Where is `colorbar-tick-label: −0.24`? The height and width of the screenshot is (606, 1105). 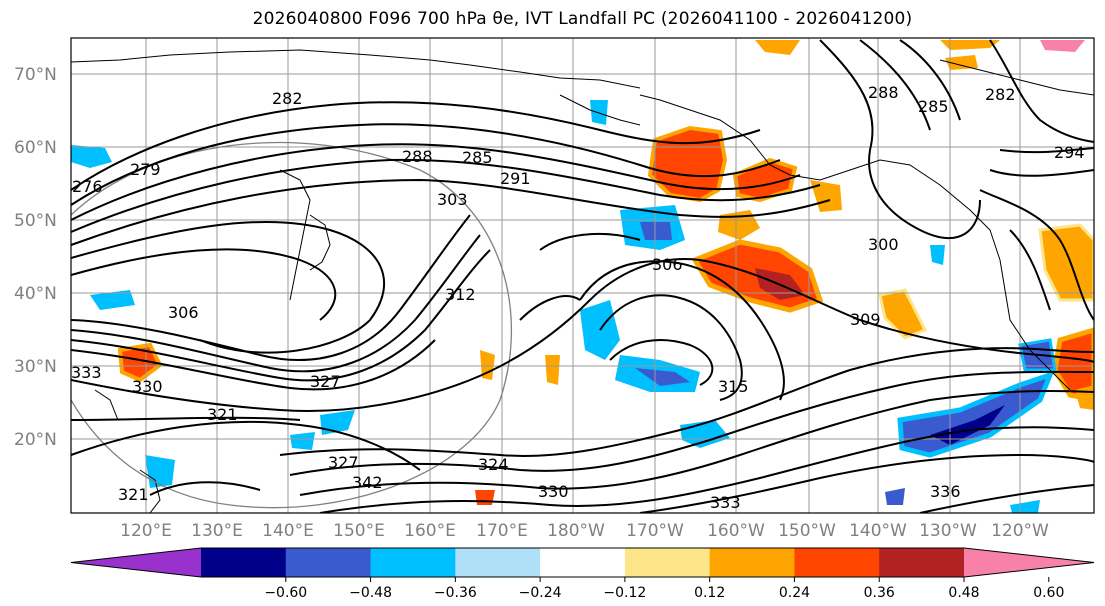
colorbar-tick-label: −0.24 is located at coordinates (540, 593).